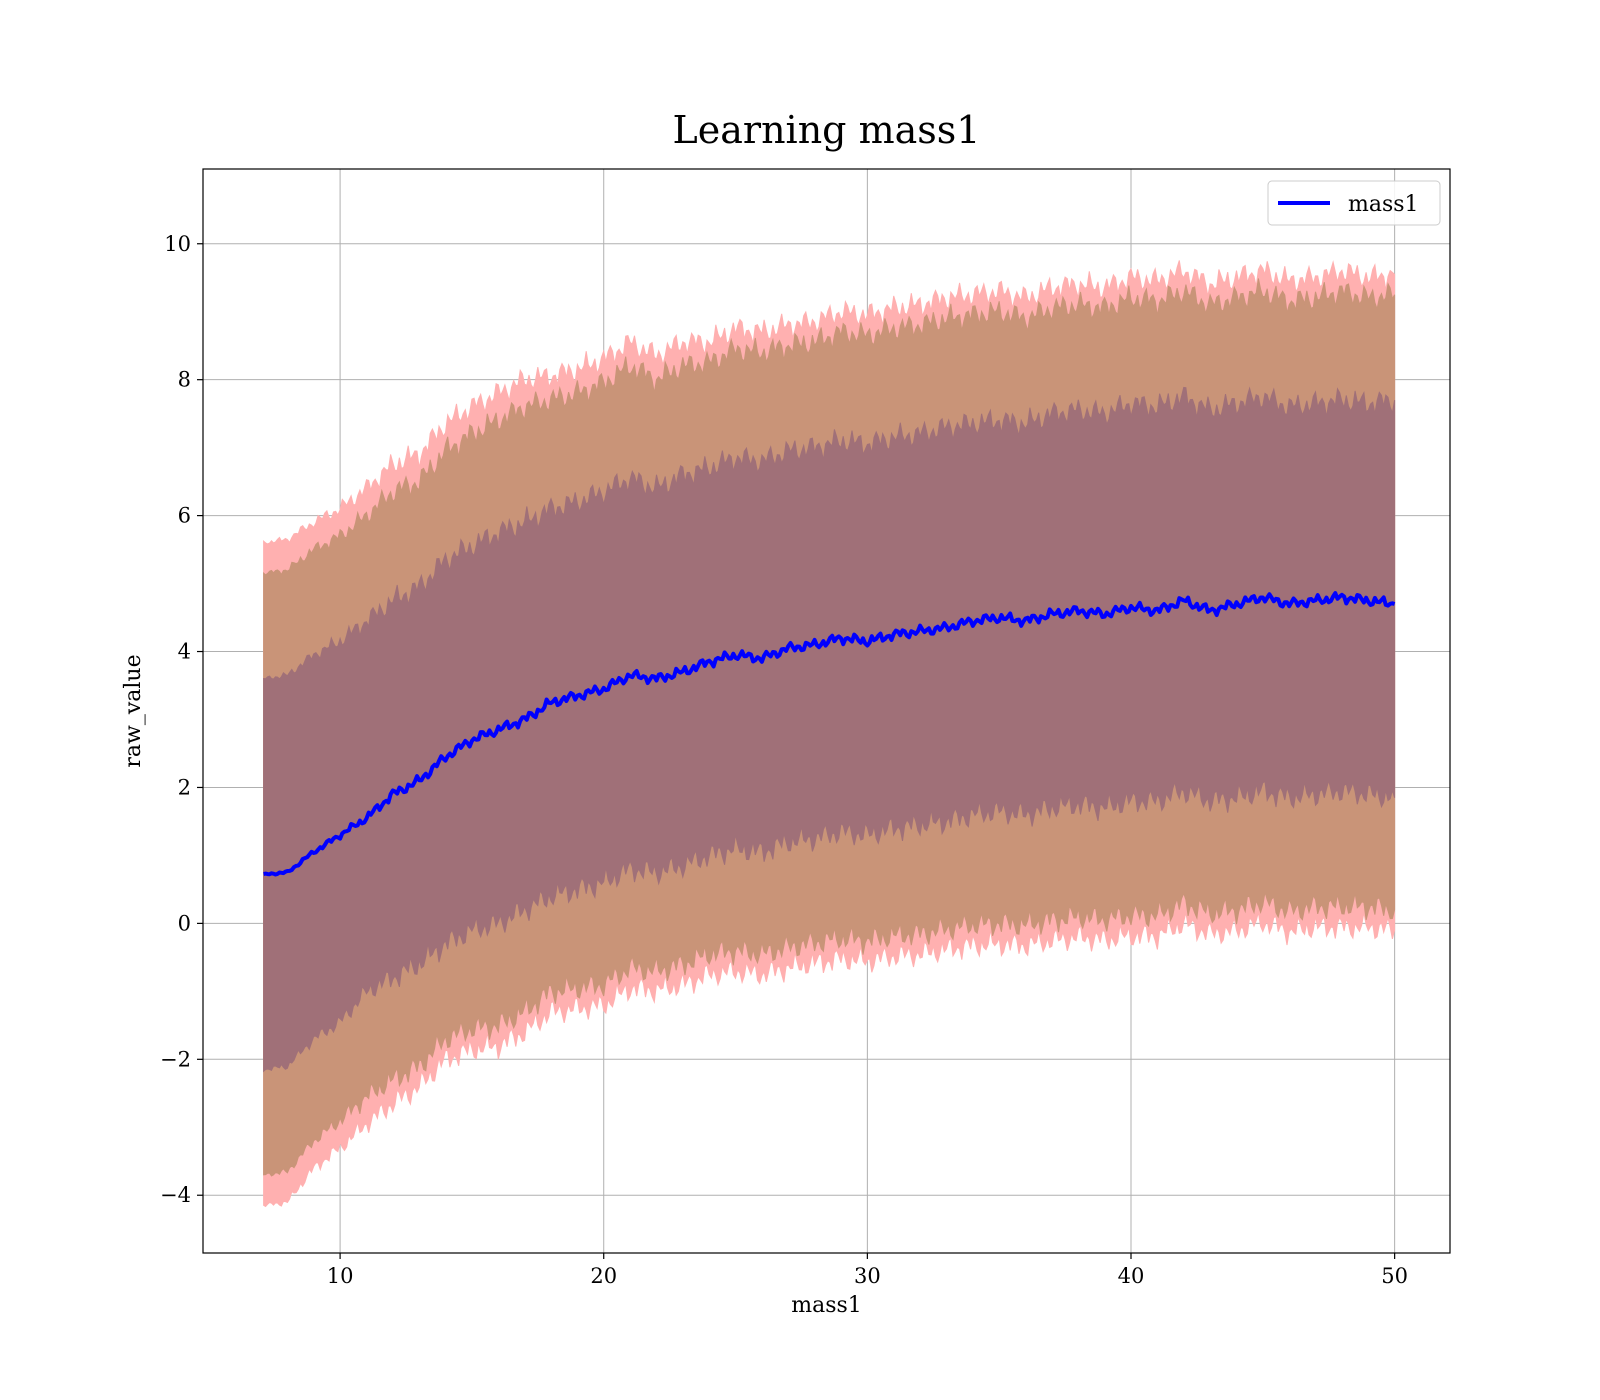  Describe the element at coordinates (1131, 1276) in the screenshot. I see `x-tick-label-3: 40` at that location.